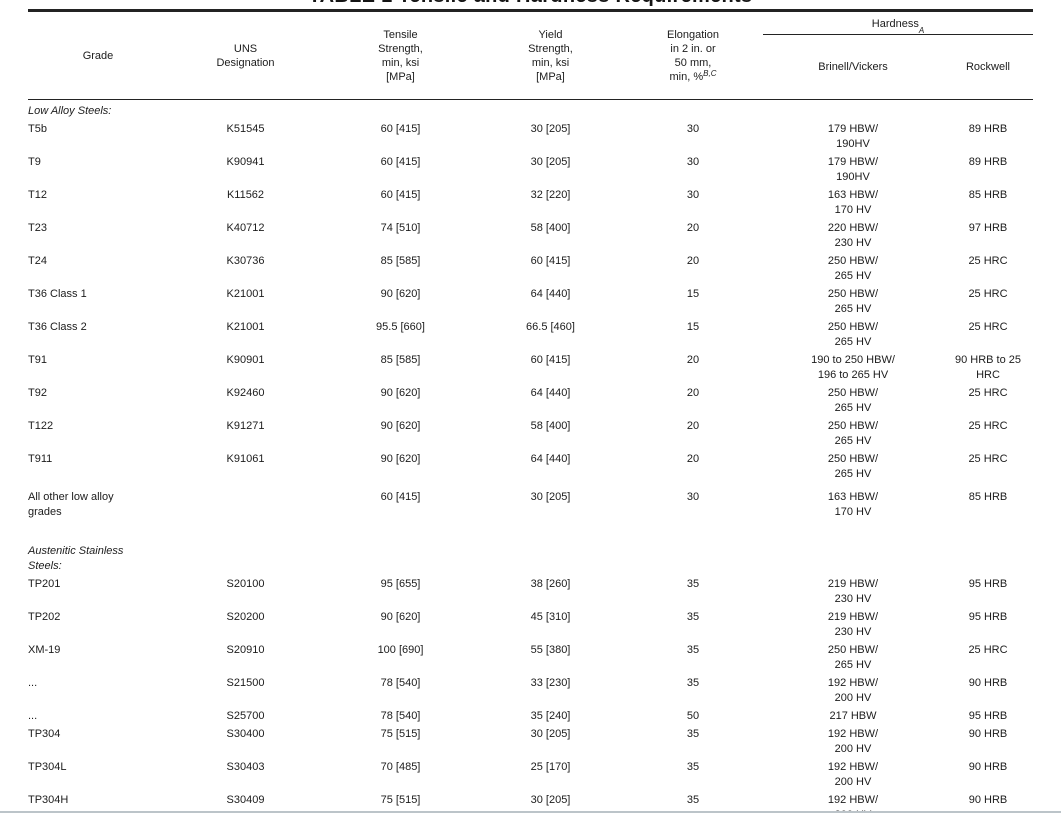  Describe the element at coordinates (70, 111) in the screenshot. I see `section-label: Low Alloy Steels:` at that location.